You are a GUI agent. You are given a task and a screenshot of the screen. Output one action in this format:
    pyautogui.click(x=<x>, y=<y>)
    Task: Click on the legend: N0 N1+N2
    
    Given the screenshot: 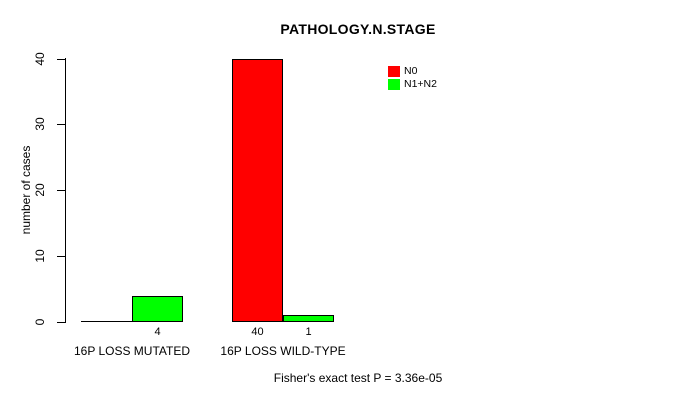 What is the action you would take?
    pyautogui.click(x=412, y=78)
    